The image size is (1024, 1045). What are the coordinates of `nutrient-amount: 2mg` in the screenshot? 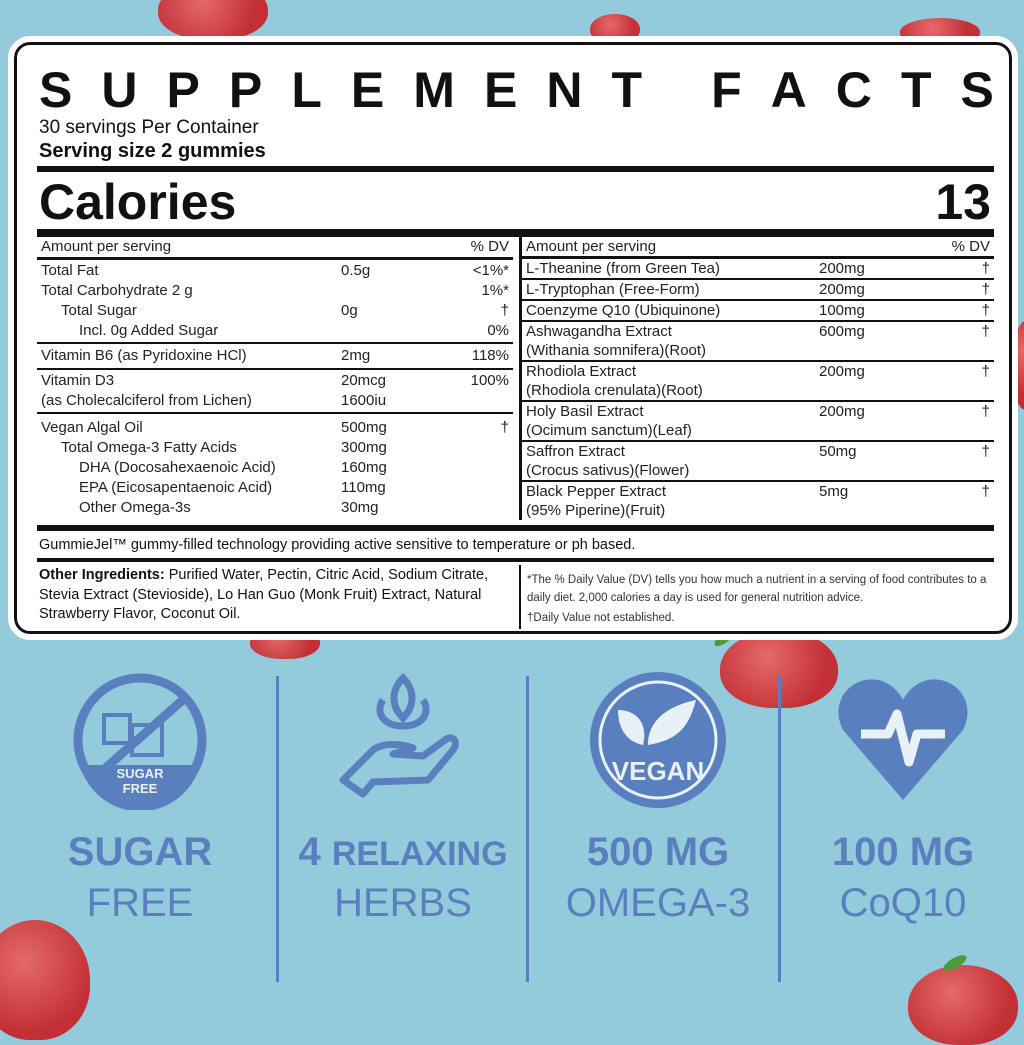 It's located at (356, 355).